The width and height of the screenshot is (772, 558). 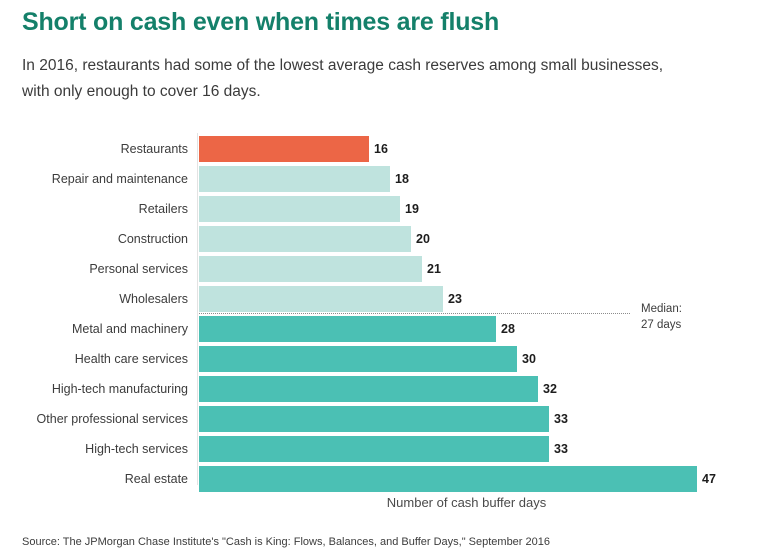 I want to click on page-title: Short on cash even when times are flush, so click(x=261, y=22).